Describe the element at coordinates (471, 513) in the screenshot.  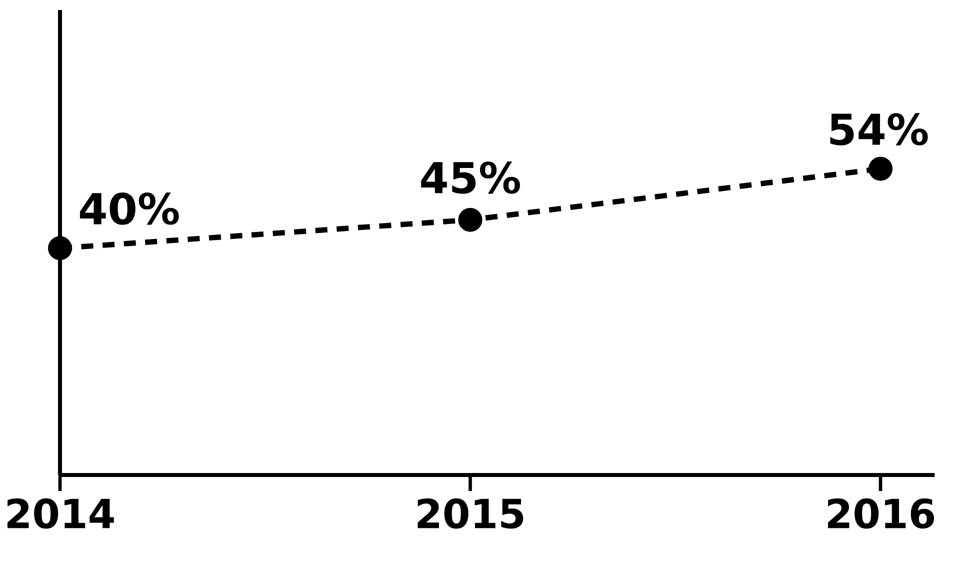
I see `x-tick-label: 2015` at that location.